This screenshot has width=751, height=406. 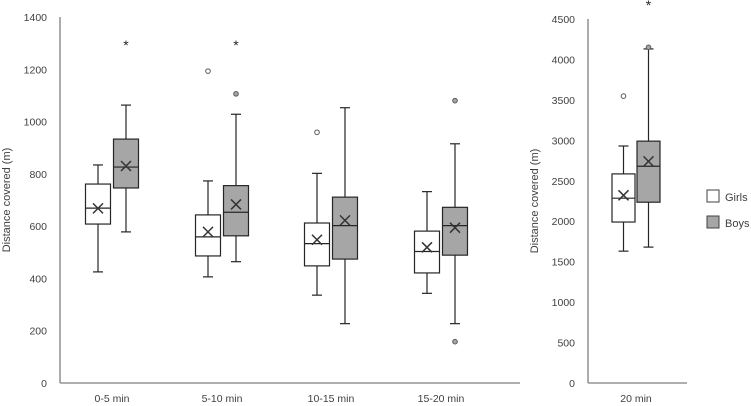 I want to click on y-tick-label: 4000, so click(x=564, y=60).